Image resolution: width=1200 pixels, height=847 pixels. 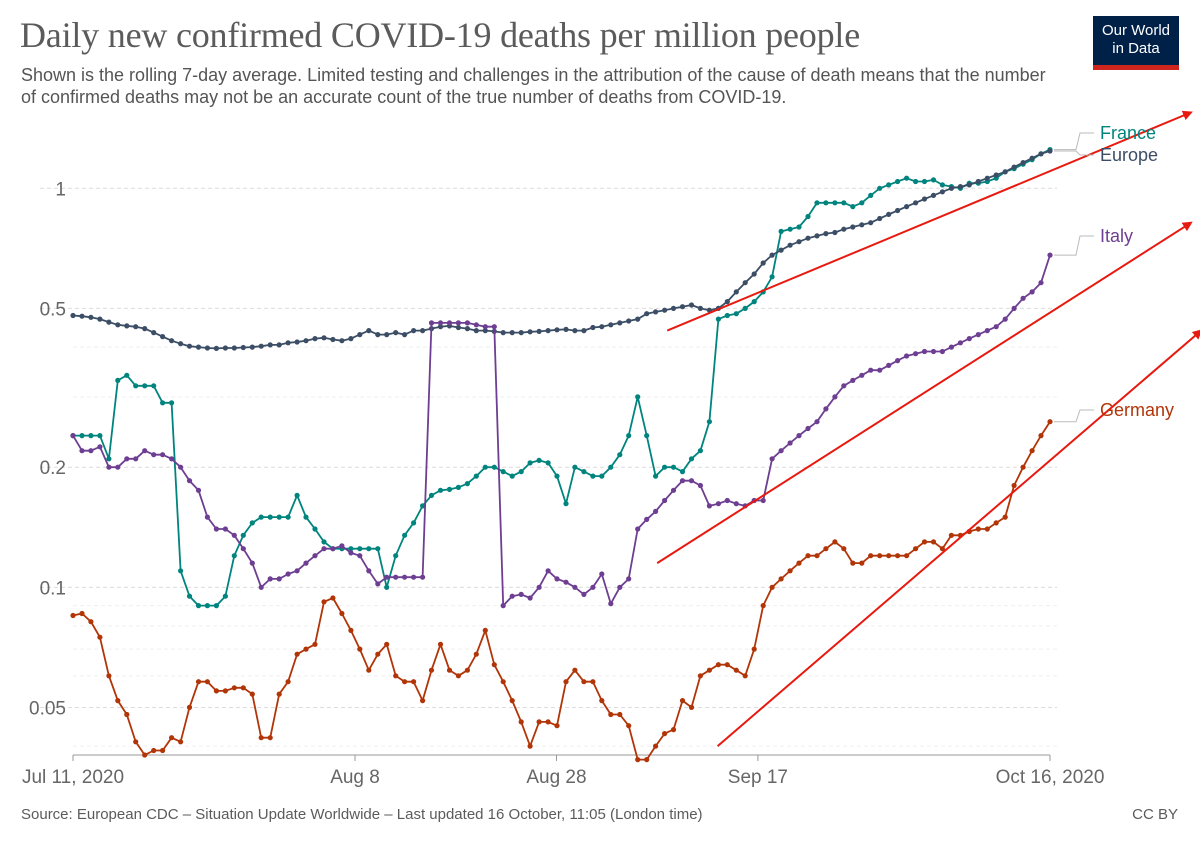 What do you see at coordinates (1155, 814) in the screenshot?
I see `license-link: CC BY` at bounding box center [1155, 814].